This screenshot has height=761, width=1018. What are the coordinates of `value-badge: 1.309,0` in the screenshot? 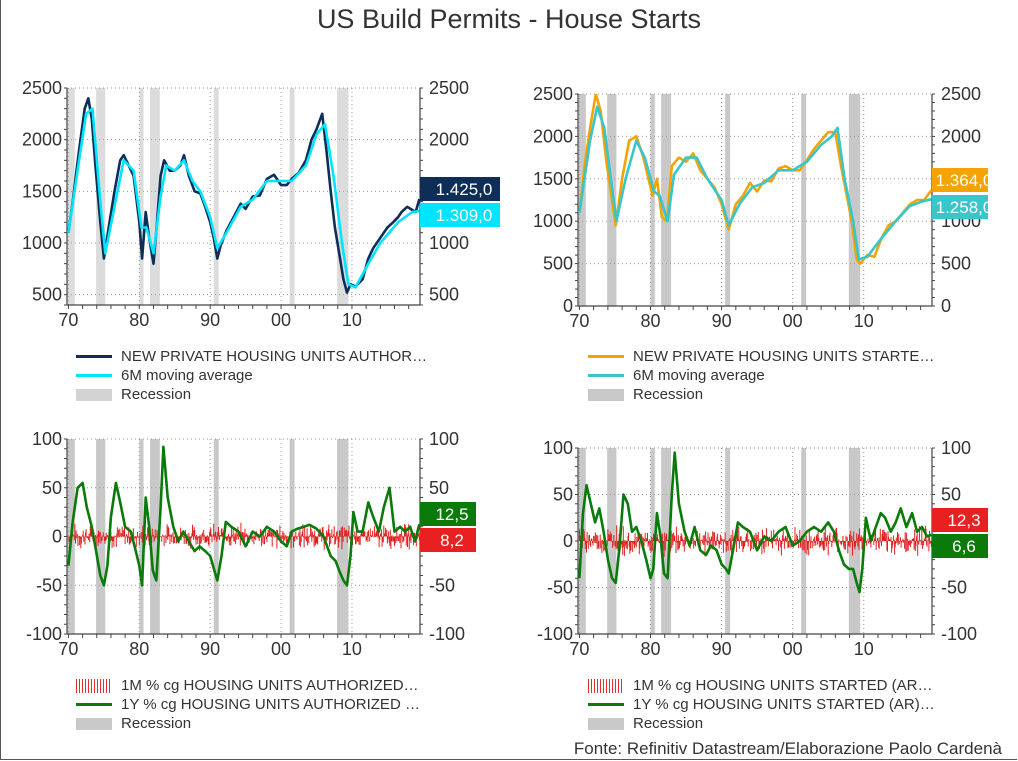 It's located at (460, 215).